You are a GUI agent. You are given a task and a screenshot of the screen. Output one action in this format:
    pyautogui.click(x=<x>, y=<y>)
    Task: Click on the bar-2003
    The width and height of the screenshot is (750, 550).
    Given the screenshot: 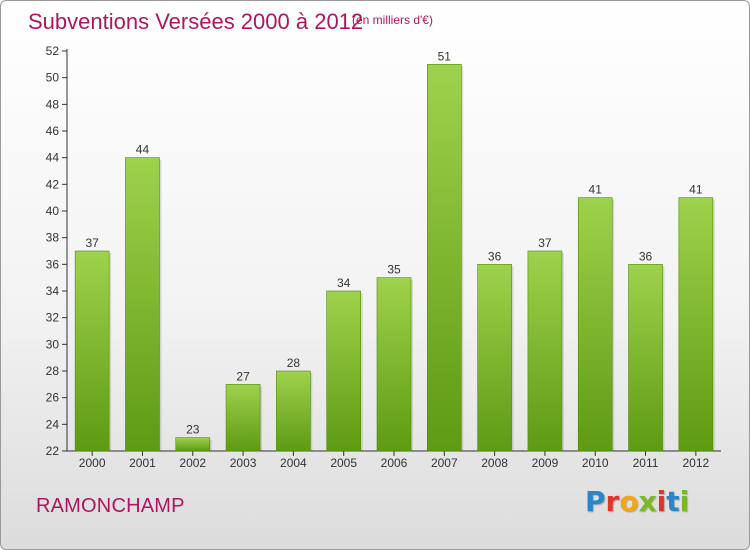 What is the action you would take?
    pyautogui.click(x=243, y=418)
    